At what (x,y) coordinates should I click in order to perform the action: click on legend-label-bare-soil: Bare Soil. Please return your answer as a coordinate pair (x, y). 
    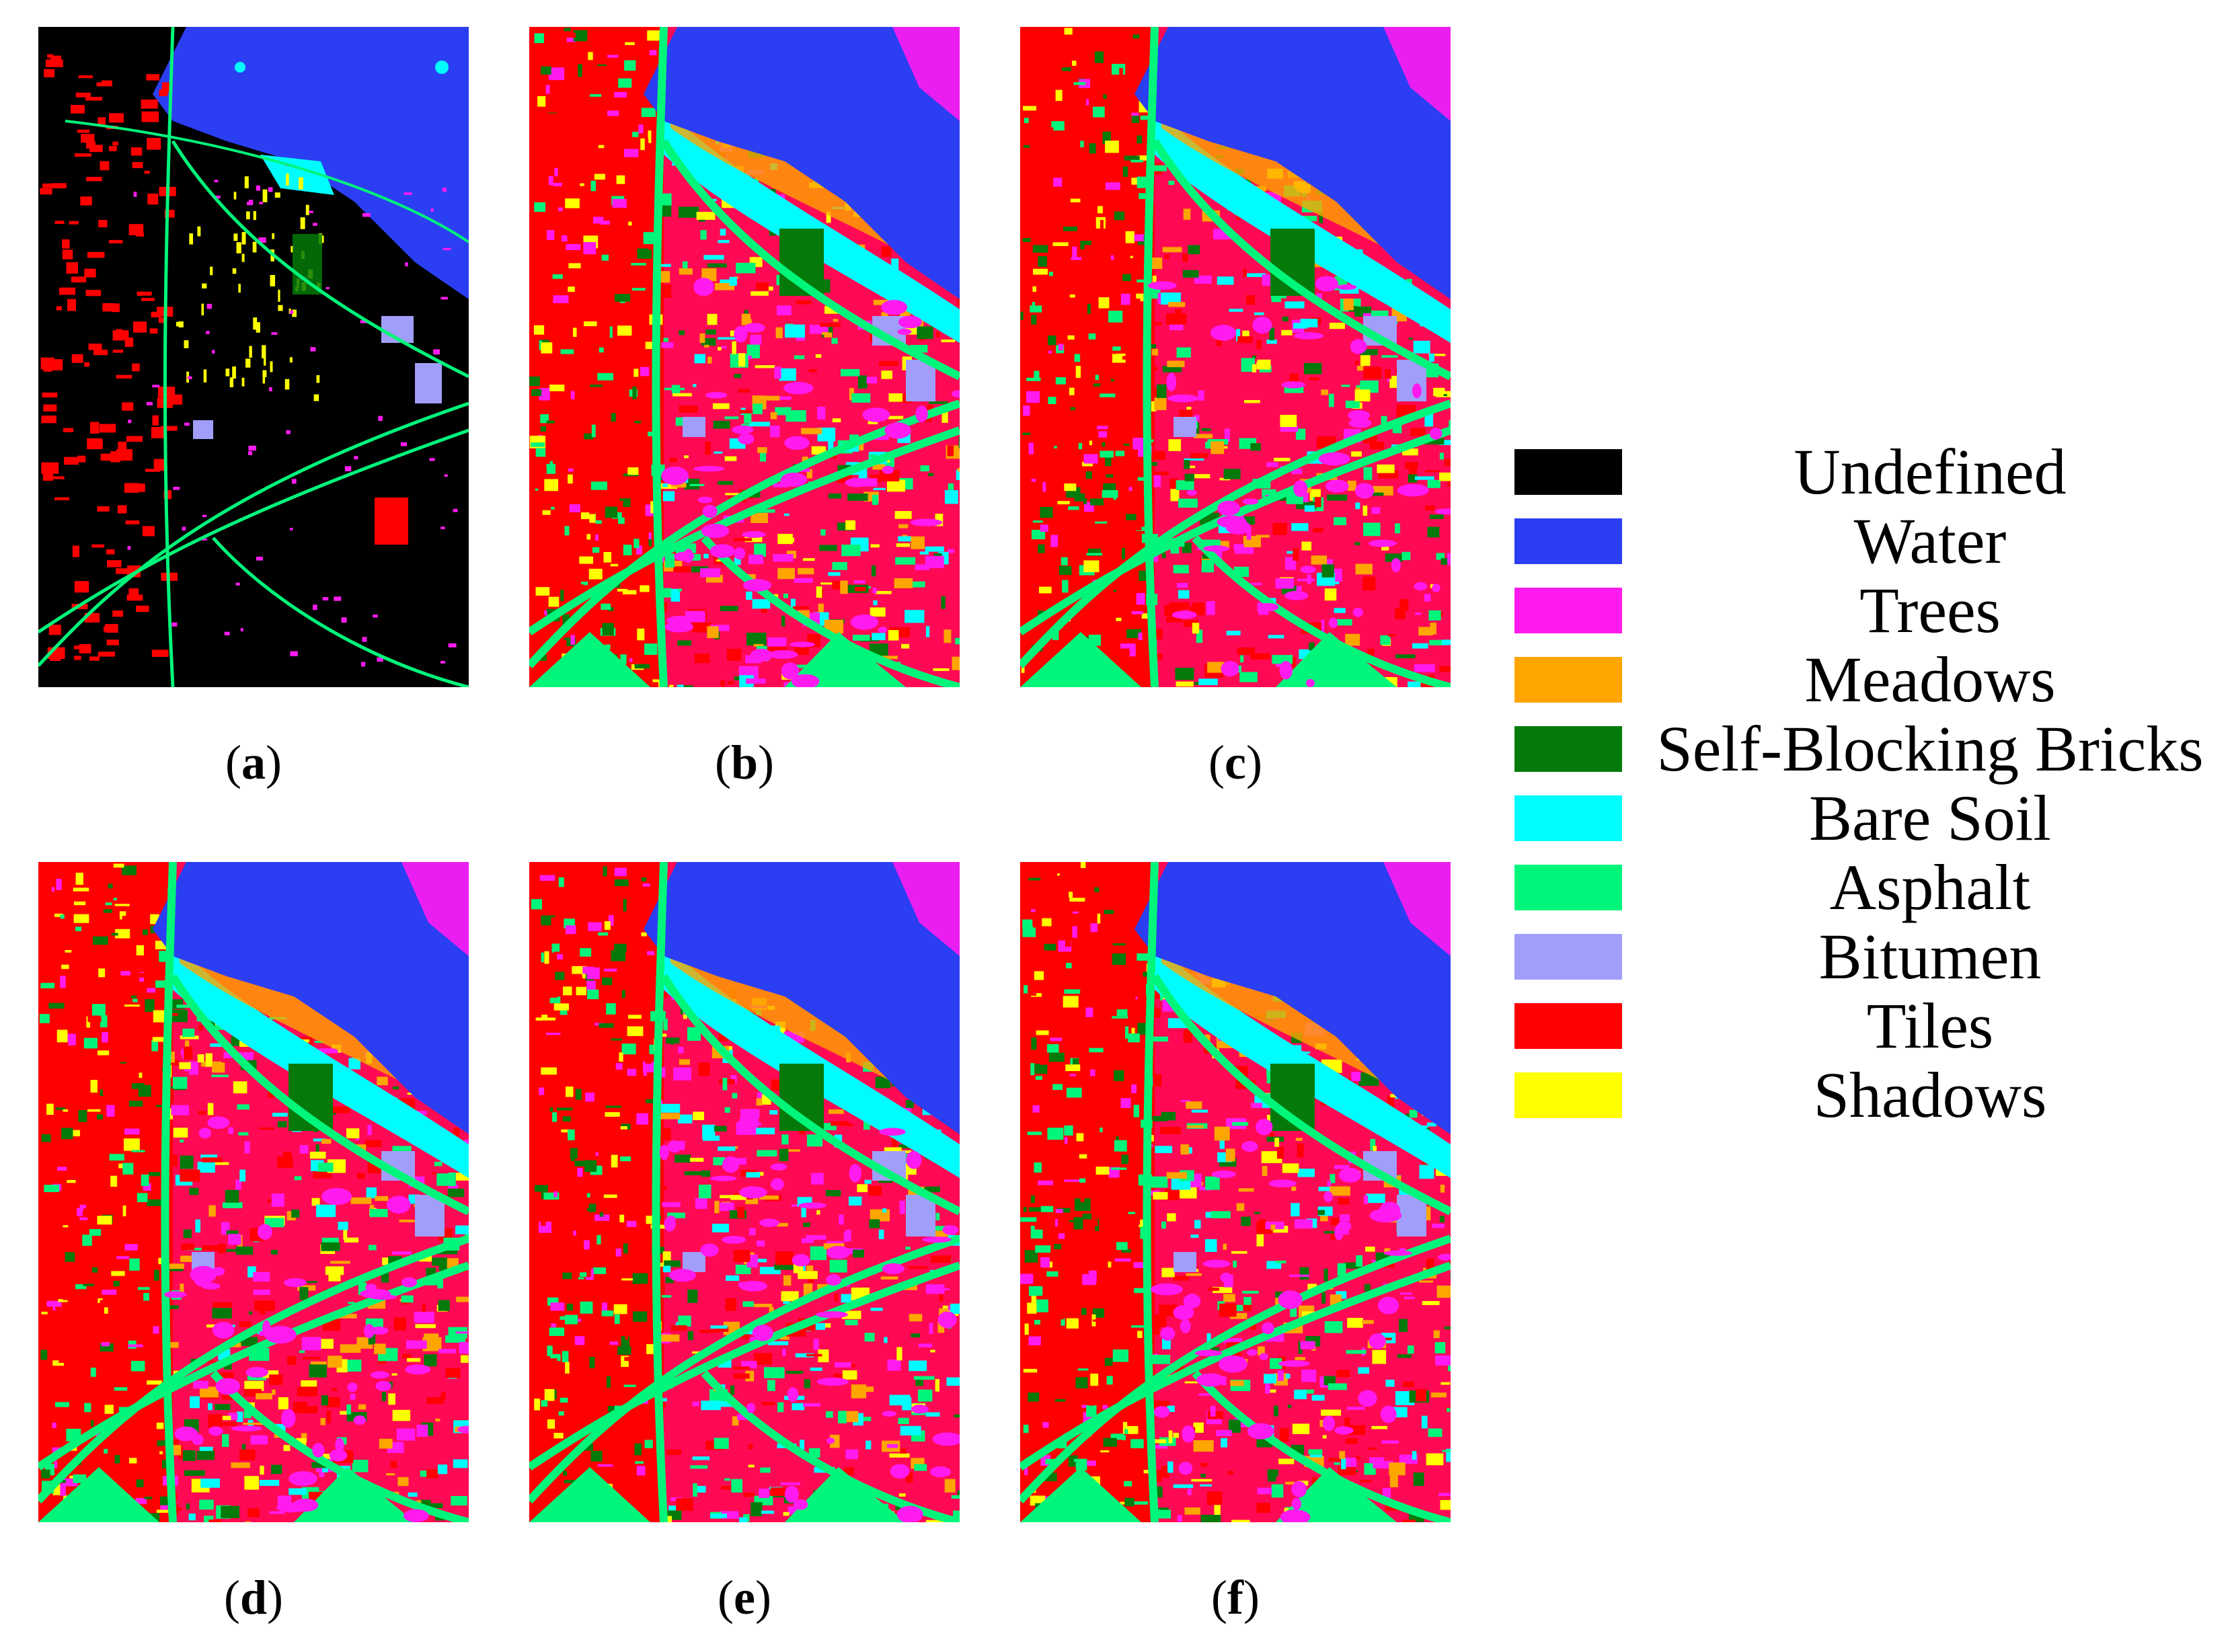
    Looking at the image, I should click on (1930, 818).